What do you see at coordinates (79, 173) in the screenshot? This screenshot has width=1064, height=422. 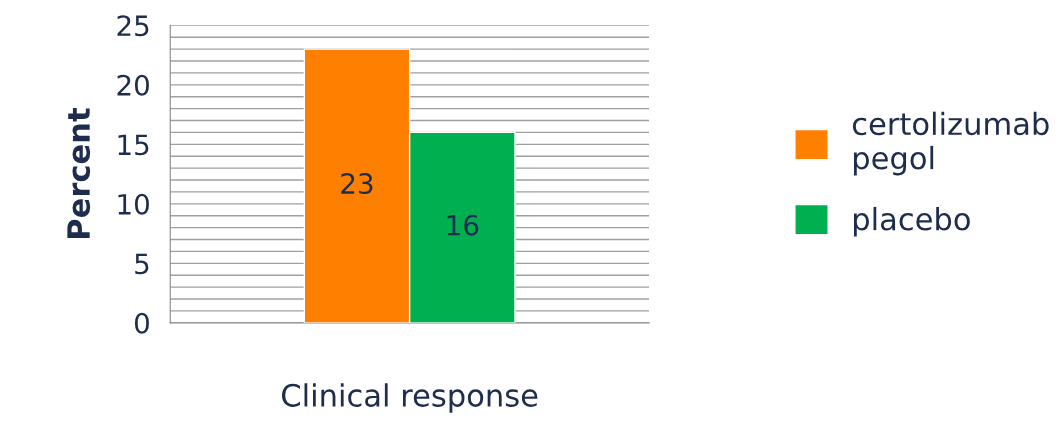 I see `y-axis-title: Percent` at bounding box center [79, 173].